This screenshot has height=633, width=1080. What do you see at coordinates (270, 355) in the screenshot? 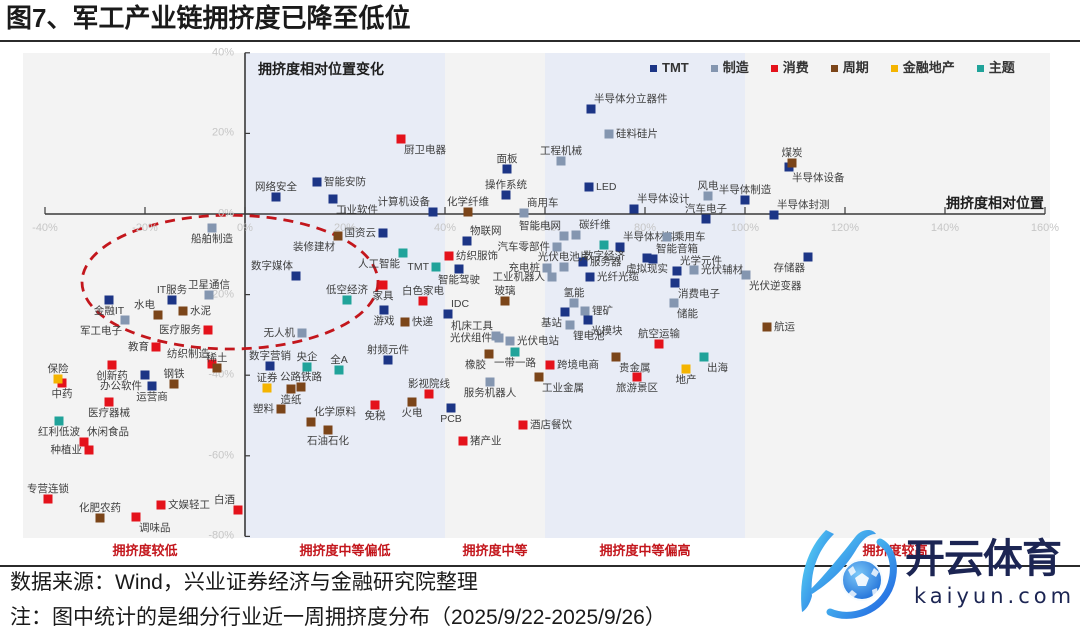
I see `data-point-label: 数字营销` at bounding box center [270, 355].